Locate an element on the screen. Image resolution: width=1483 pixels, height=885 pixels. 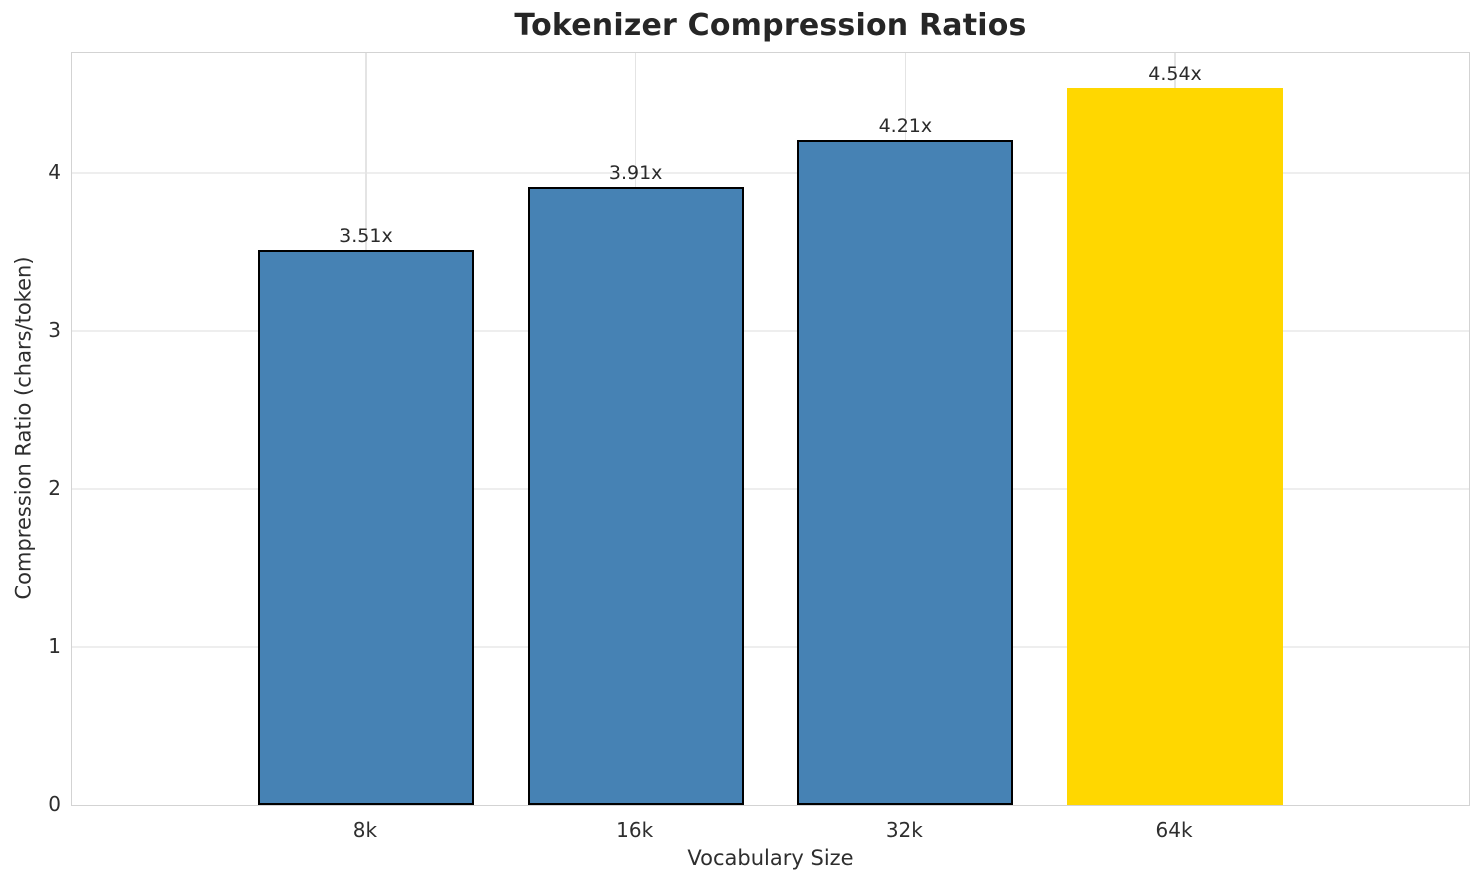
y-axis-label-text: Compression Ratio (chars/token) is located at coordinates (23, 428).